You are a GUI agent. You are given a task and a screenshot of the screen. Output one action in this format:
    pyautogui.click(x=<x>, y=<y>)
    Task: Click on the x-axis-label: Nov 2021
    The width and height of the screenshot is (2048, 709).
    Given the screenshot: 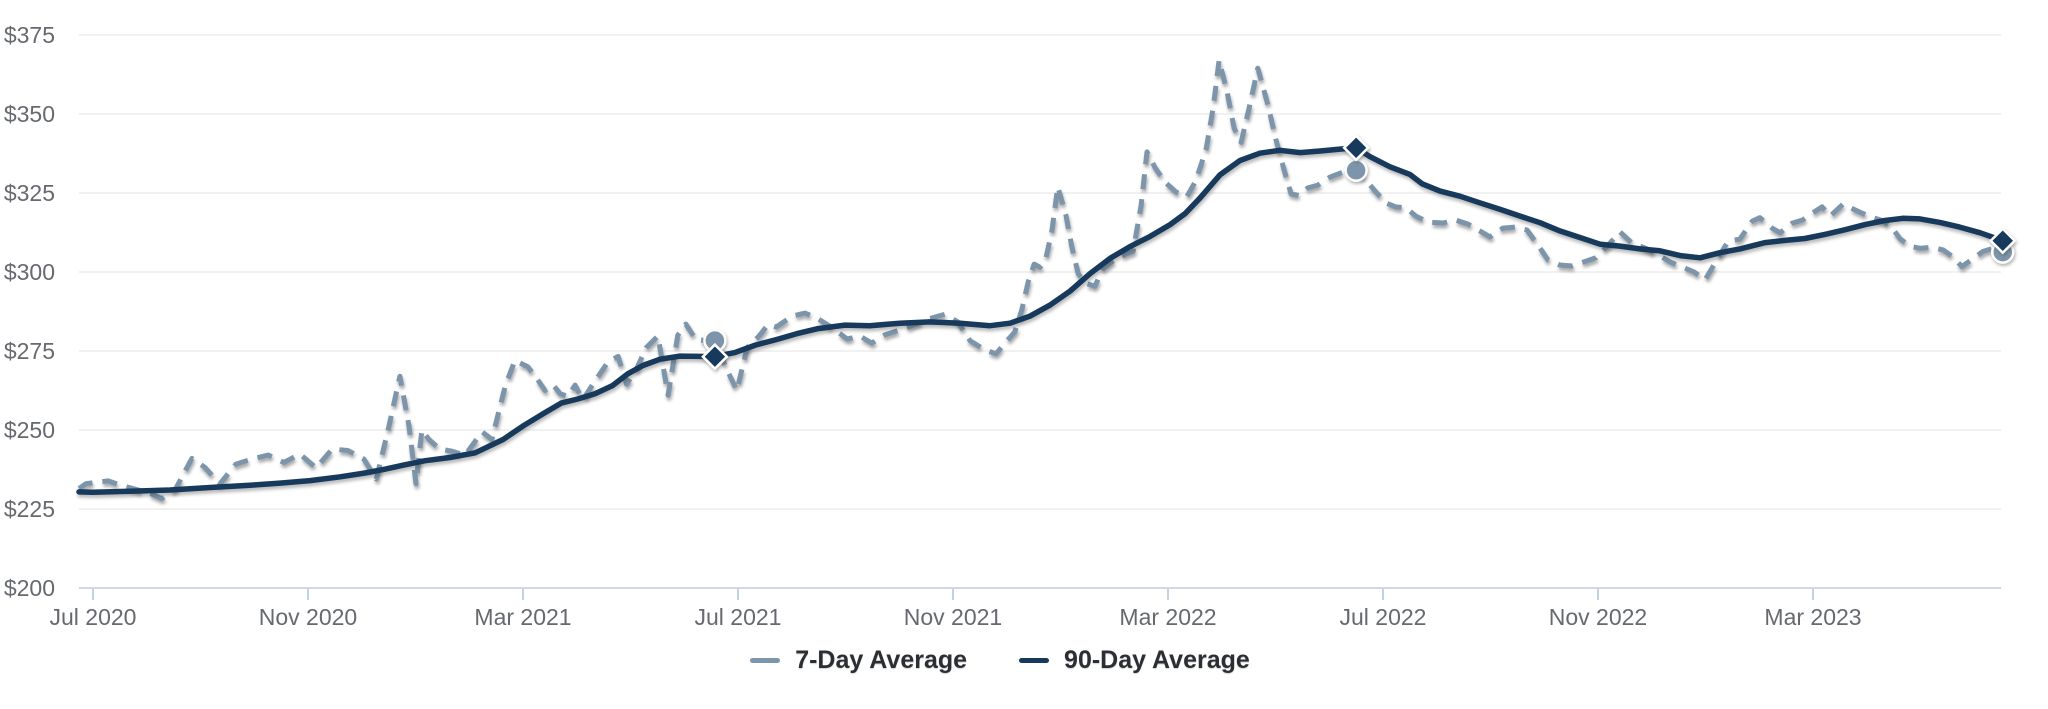 What is the action you would take?
    pyautogui.click(x=953, y=617)
    